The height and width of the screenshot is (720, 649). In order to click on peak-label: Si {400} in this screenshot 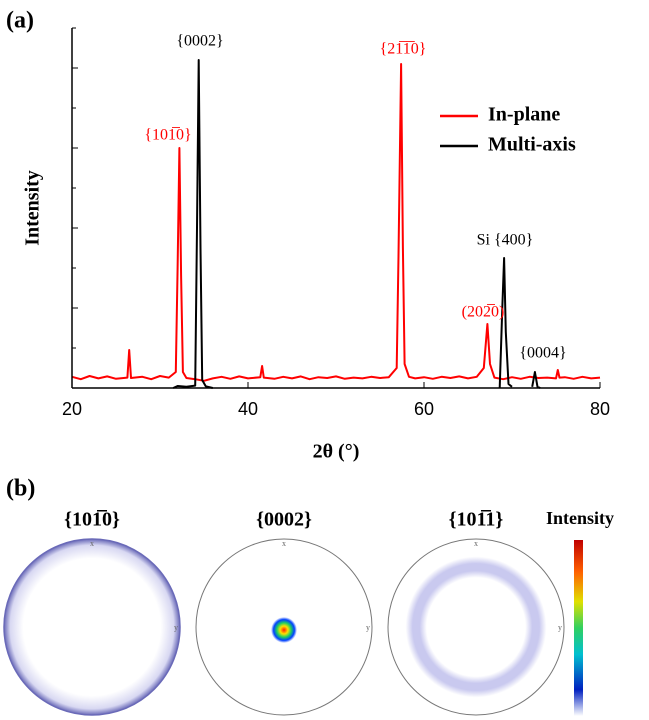, I will do `click(505, 240)`.